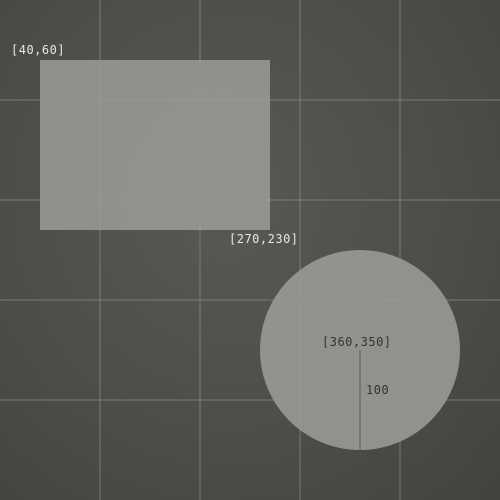  I want to click on rectangle-bottom-right-label: [270,230], so click(264, 239).